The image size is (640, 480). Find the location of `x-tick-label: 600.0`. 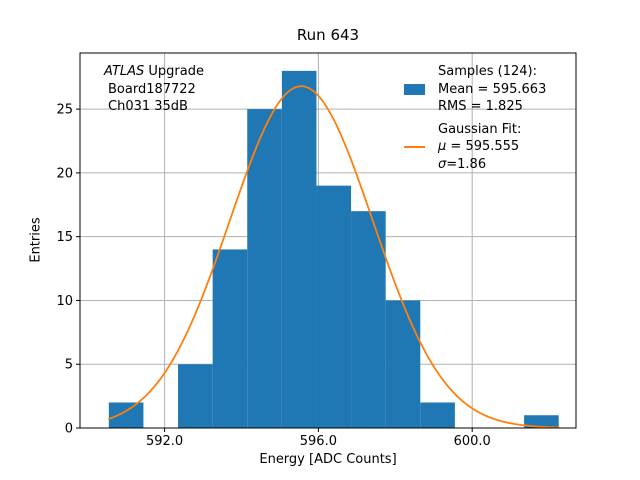

x-tick-label: 600.0 is located at coordinates (472, 441).